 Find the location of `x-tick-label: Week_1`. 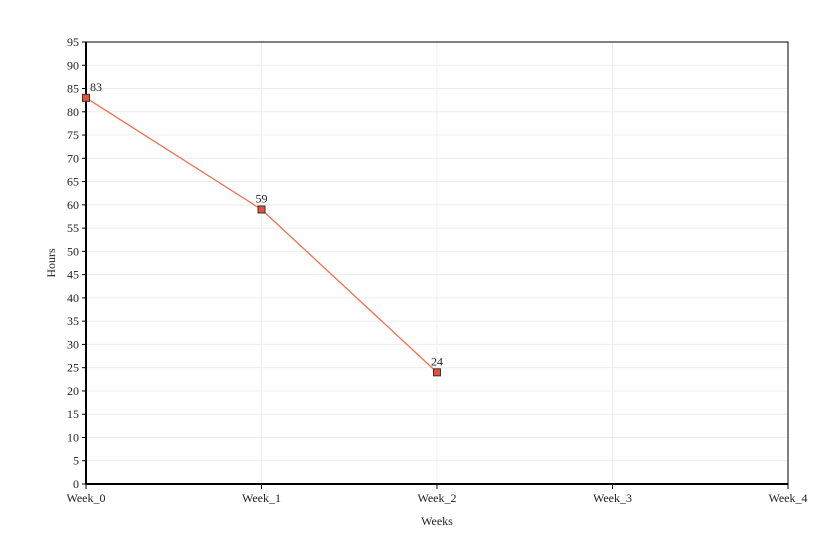

x-tick-label: Week_1 is located at coordinates (261, 498).